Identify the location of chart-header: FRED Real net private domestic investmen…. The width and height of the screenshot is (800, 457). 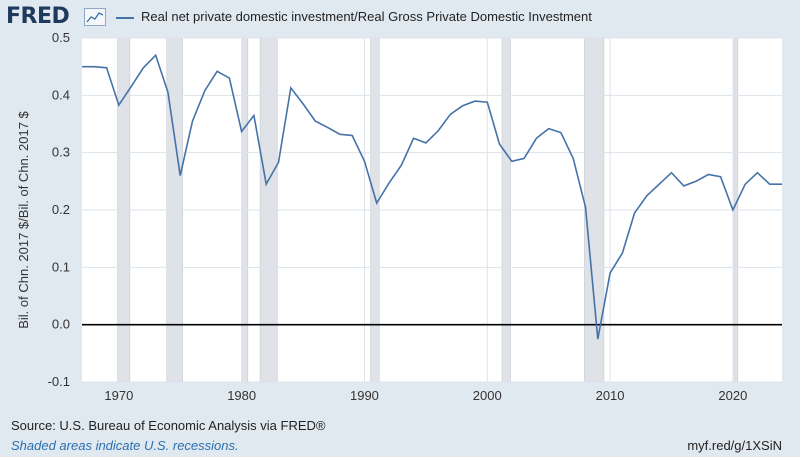
(400, 18).